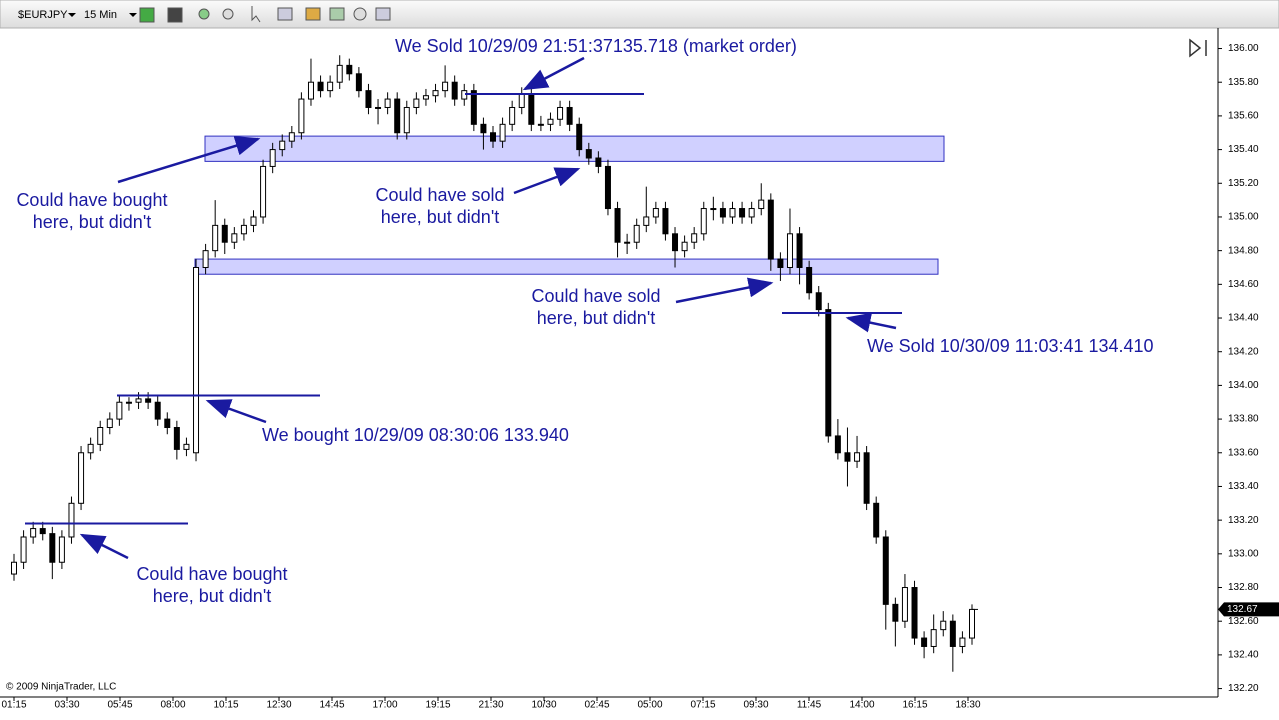  Describe the element at coordinates (66, 705) in the screenshot. I see `x-tick-label: 03:30` at that location.